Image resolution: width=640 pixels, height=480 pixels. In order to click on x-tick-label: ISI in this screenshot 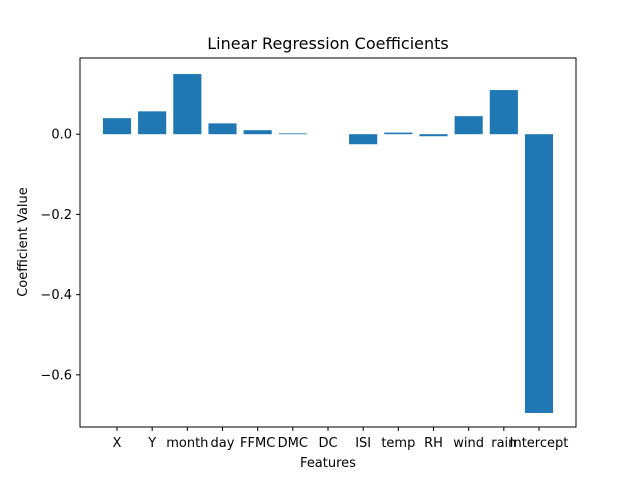, I will do `click(363, 443)`.